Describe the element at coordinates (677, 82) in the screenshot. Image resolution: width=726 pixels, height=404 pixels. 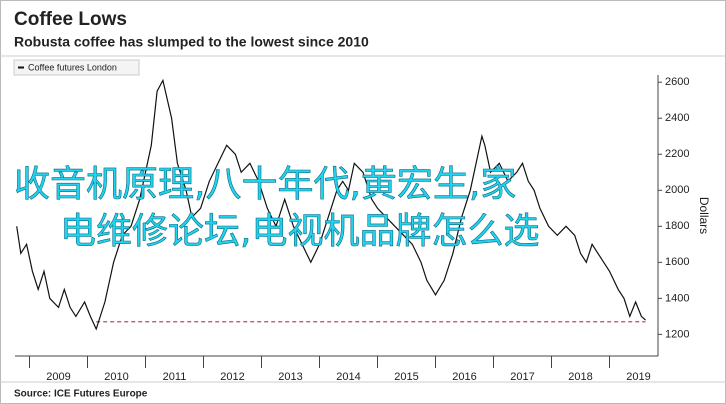
I see `y-tick-label: 2600` at that location.